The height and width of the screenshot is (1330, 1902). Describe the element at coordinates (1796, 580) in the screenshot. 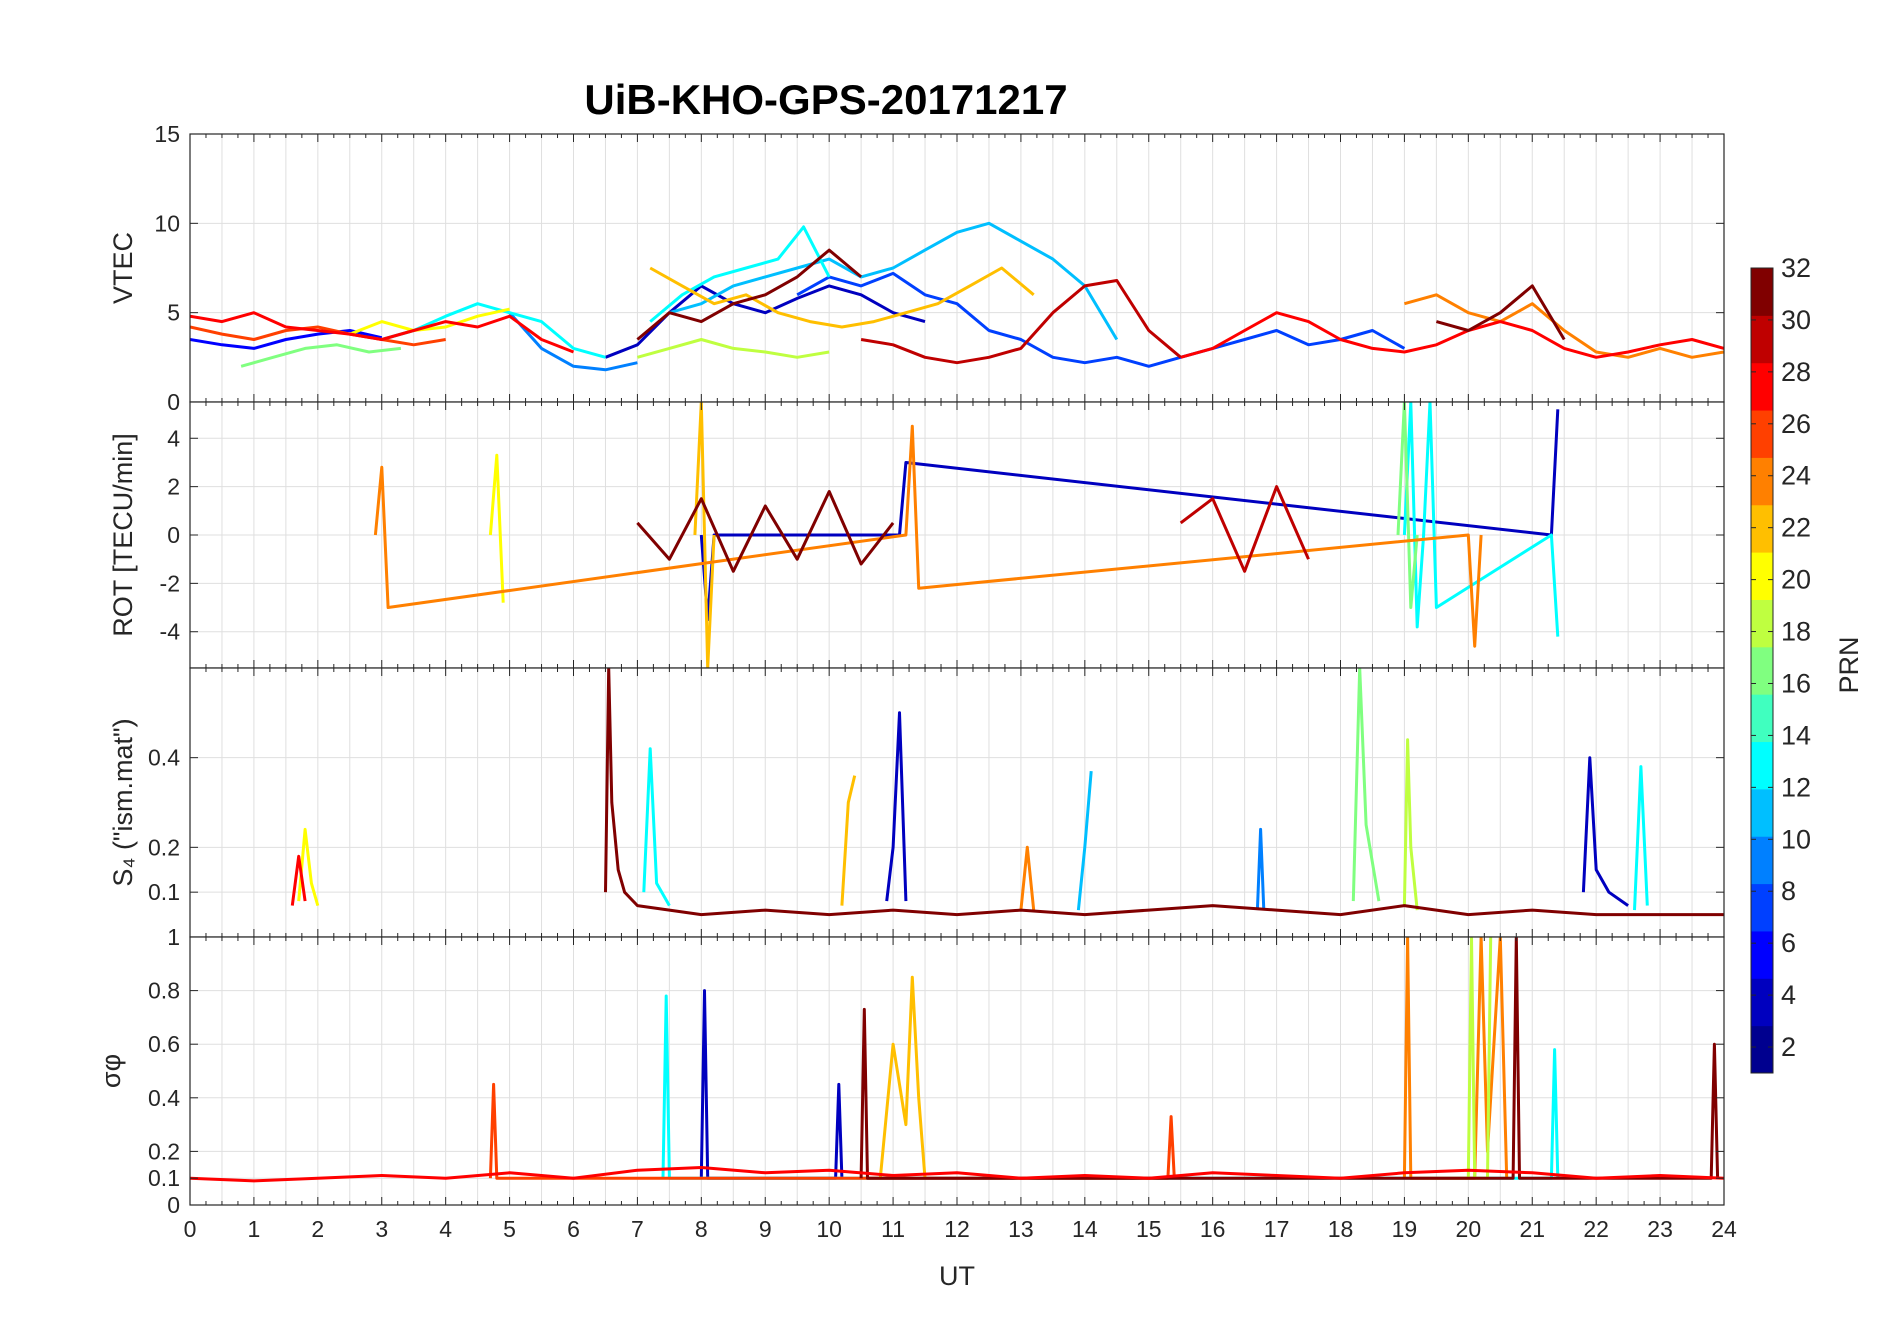

I see `colorbar-tick-label: 20` at that location.